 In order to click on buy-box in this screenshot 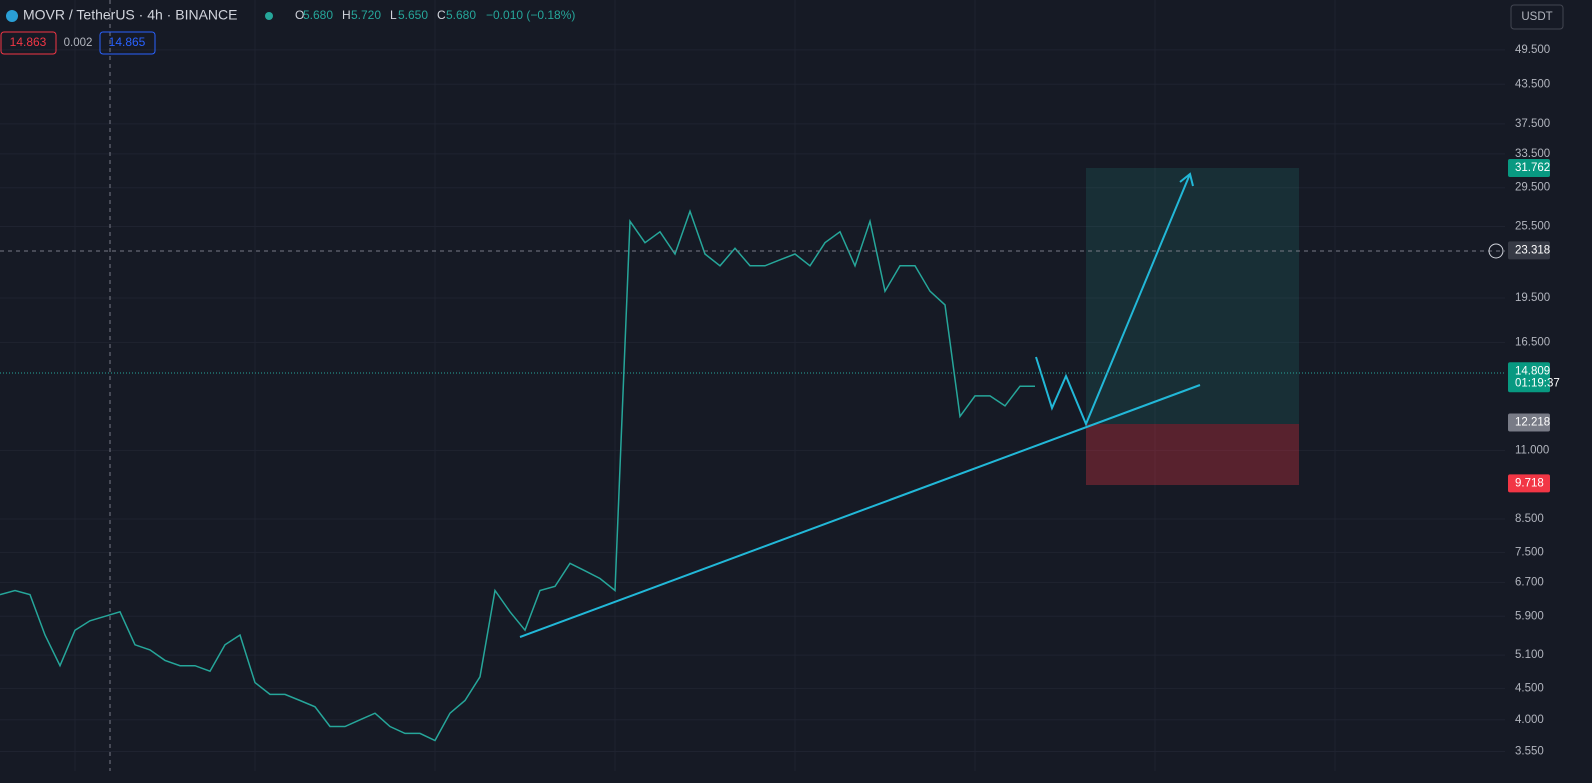, I will do `click(127, 43)`.